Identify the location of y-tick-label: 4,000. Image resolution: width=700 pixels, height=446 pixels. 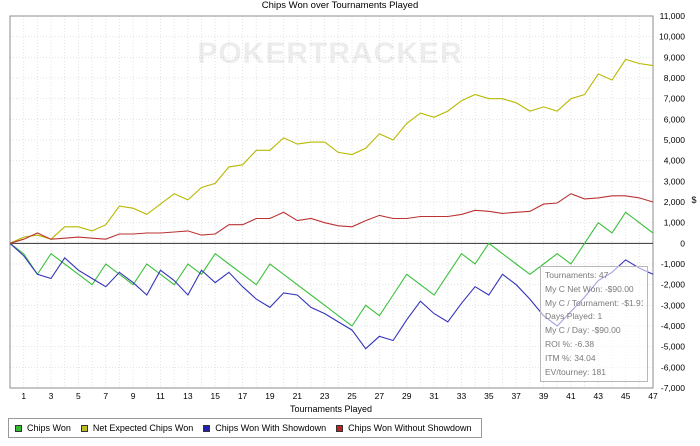
(675, 161).